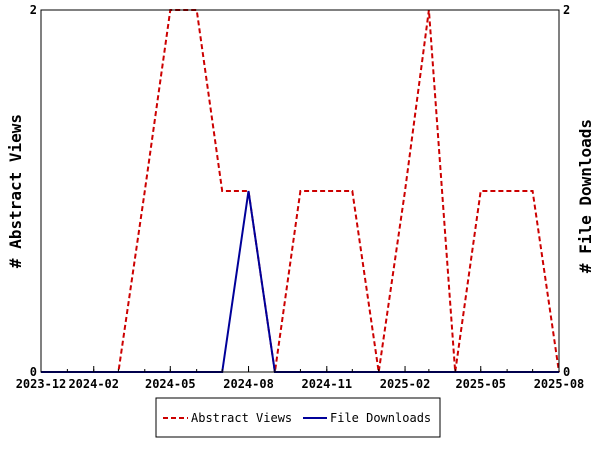 This screenshot has height=450, width=600. I want to click on x-tick-label-6: 2025-05, so click(480, 384).